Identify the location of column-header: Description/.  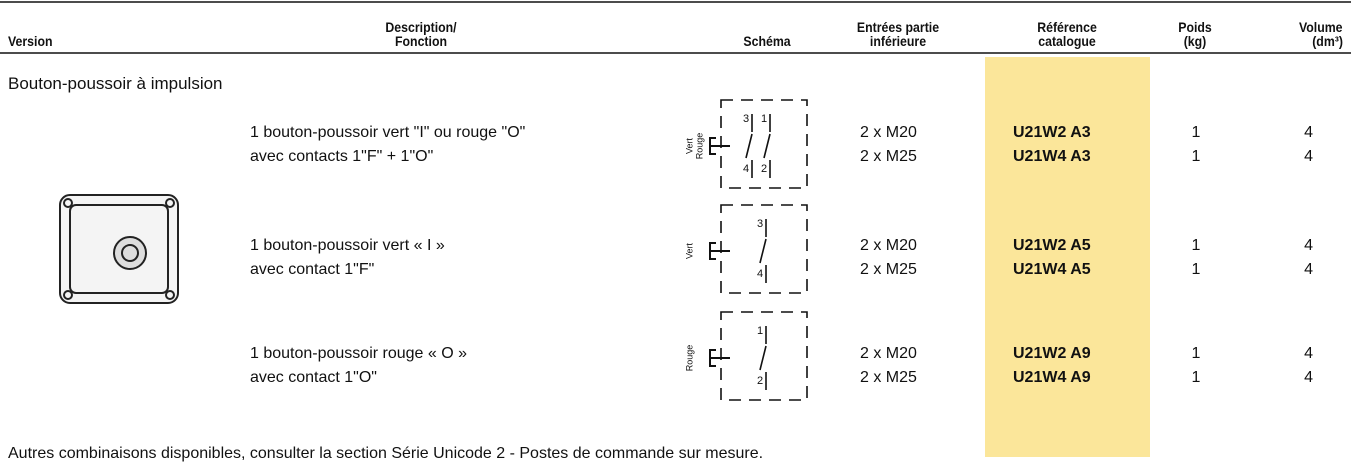
(421, 27).